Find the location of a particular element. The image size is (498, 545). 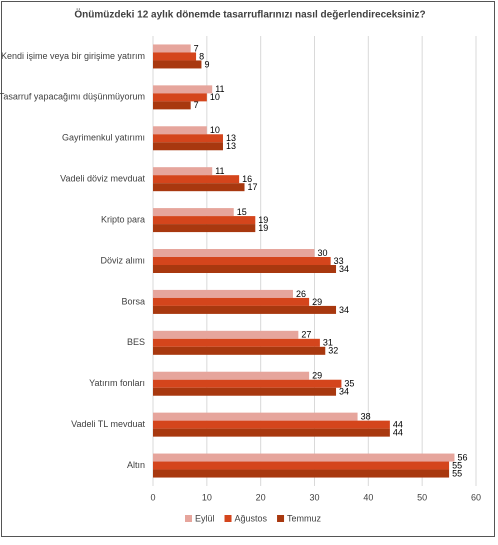

y-tick-label: Yatırım fonları is located at coordinates (117, 383).